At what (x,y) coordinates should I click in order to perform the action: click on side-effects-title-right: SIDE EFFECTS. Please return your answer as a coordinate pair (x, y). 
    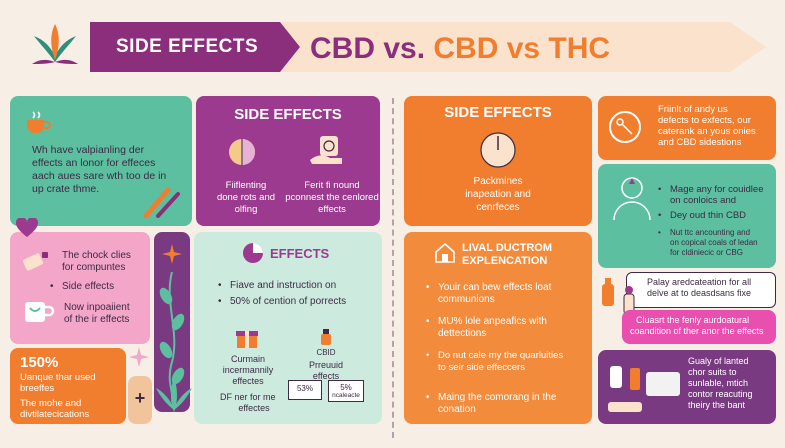
    Looking at the image, I should click on (498, 112).